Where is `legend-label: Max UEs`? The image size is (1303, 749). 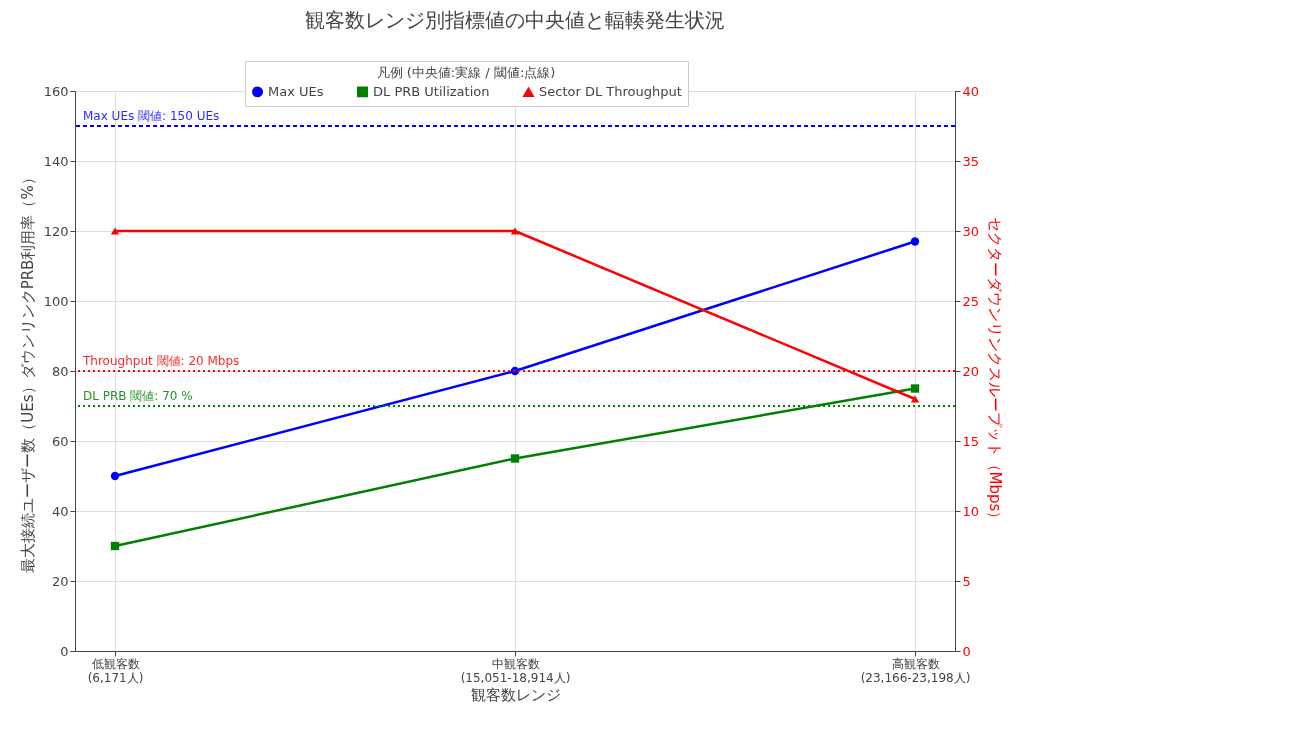 legend-label: Max UEs is located at coordinates (296, 91).